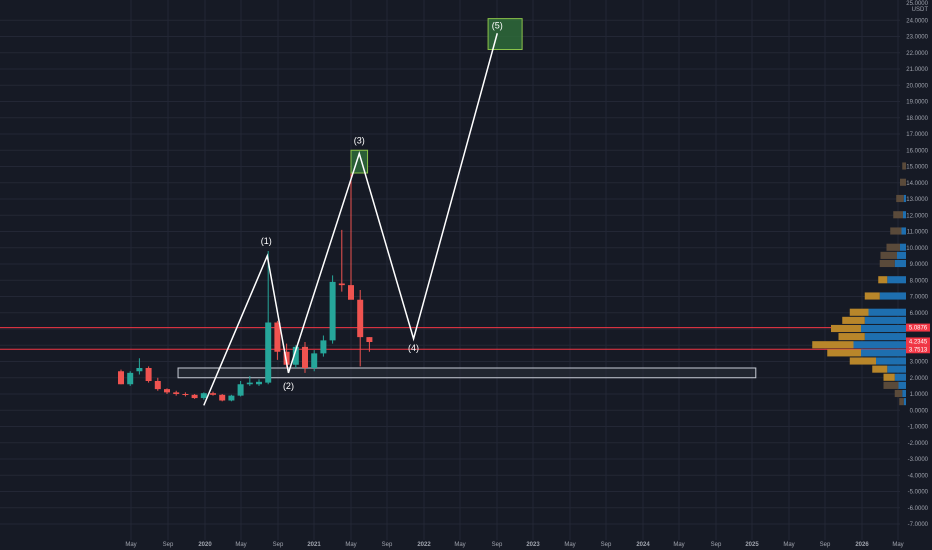  Describe the element at coordinates (505, 34) in the screenshot. I see `target-zone-rect` at that location.